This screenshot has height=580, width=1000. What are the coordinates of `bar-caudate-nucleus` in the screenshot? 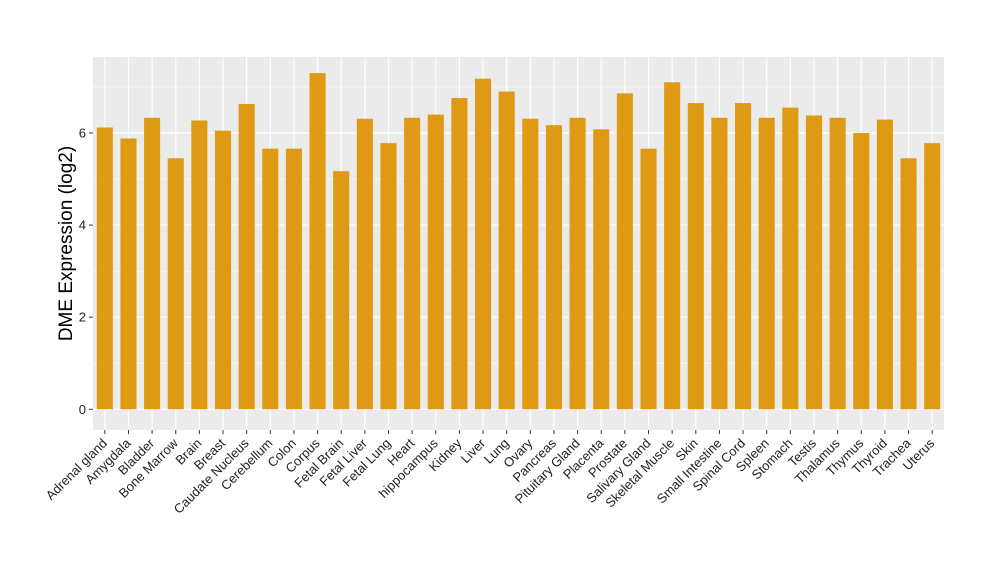 It's located at (246, 256).